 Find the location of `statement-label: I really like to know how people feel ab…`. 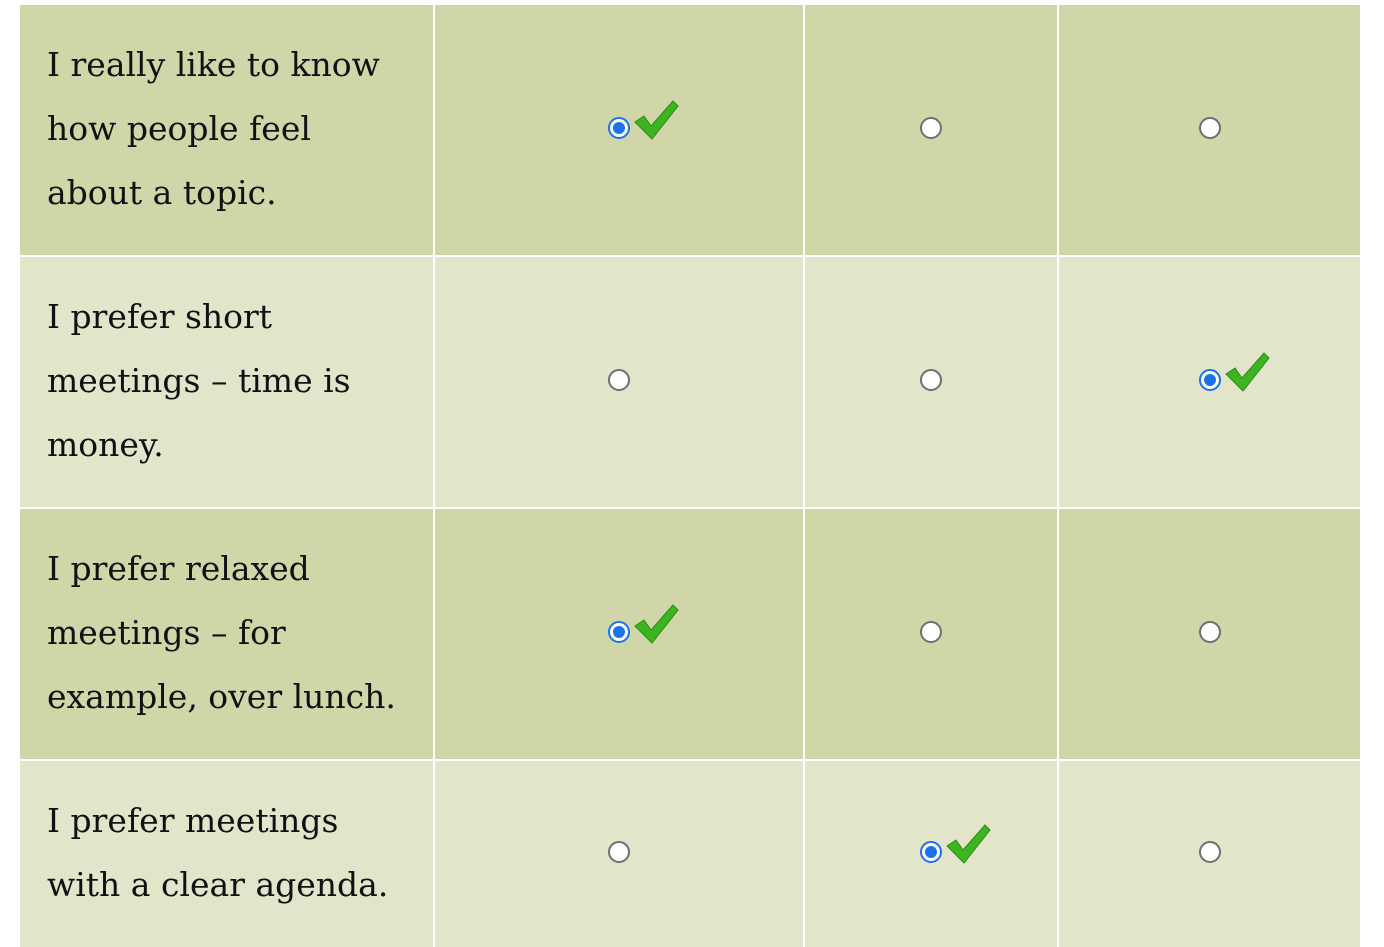

statement-label: I really like to know how people feel ab… is located at coordinates (227, 128).